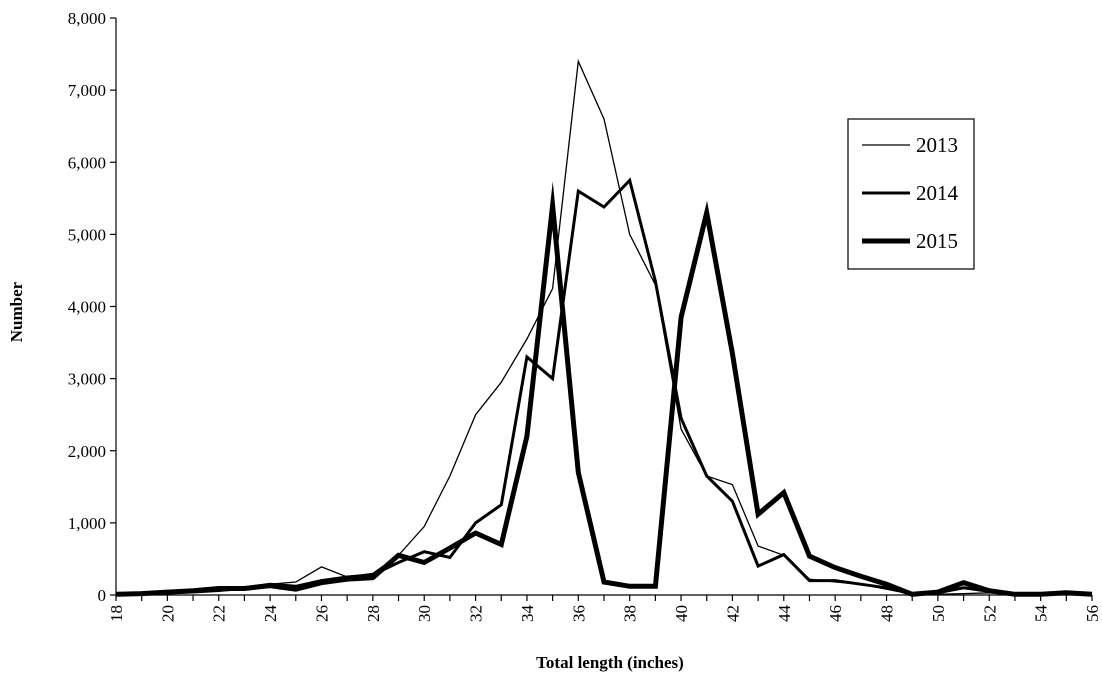  Describe the element at coordinates (116, 613) in the screenshot. I see `x-tick-label: 18` at that location.